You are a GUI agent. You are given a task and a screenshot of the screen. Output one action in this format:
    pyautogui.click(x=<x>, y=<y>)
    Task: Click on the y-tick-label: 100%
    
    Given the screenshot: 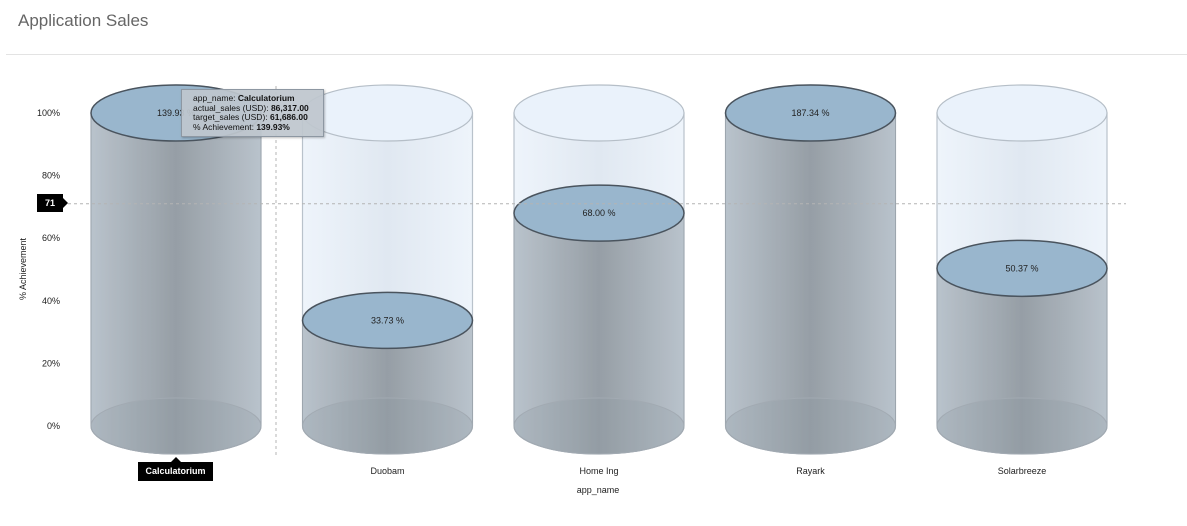 What is the action you would take?
    pyautogui.click(x=48, y=113)
    